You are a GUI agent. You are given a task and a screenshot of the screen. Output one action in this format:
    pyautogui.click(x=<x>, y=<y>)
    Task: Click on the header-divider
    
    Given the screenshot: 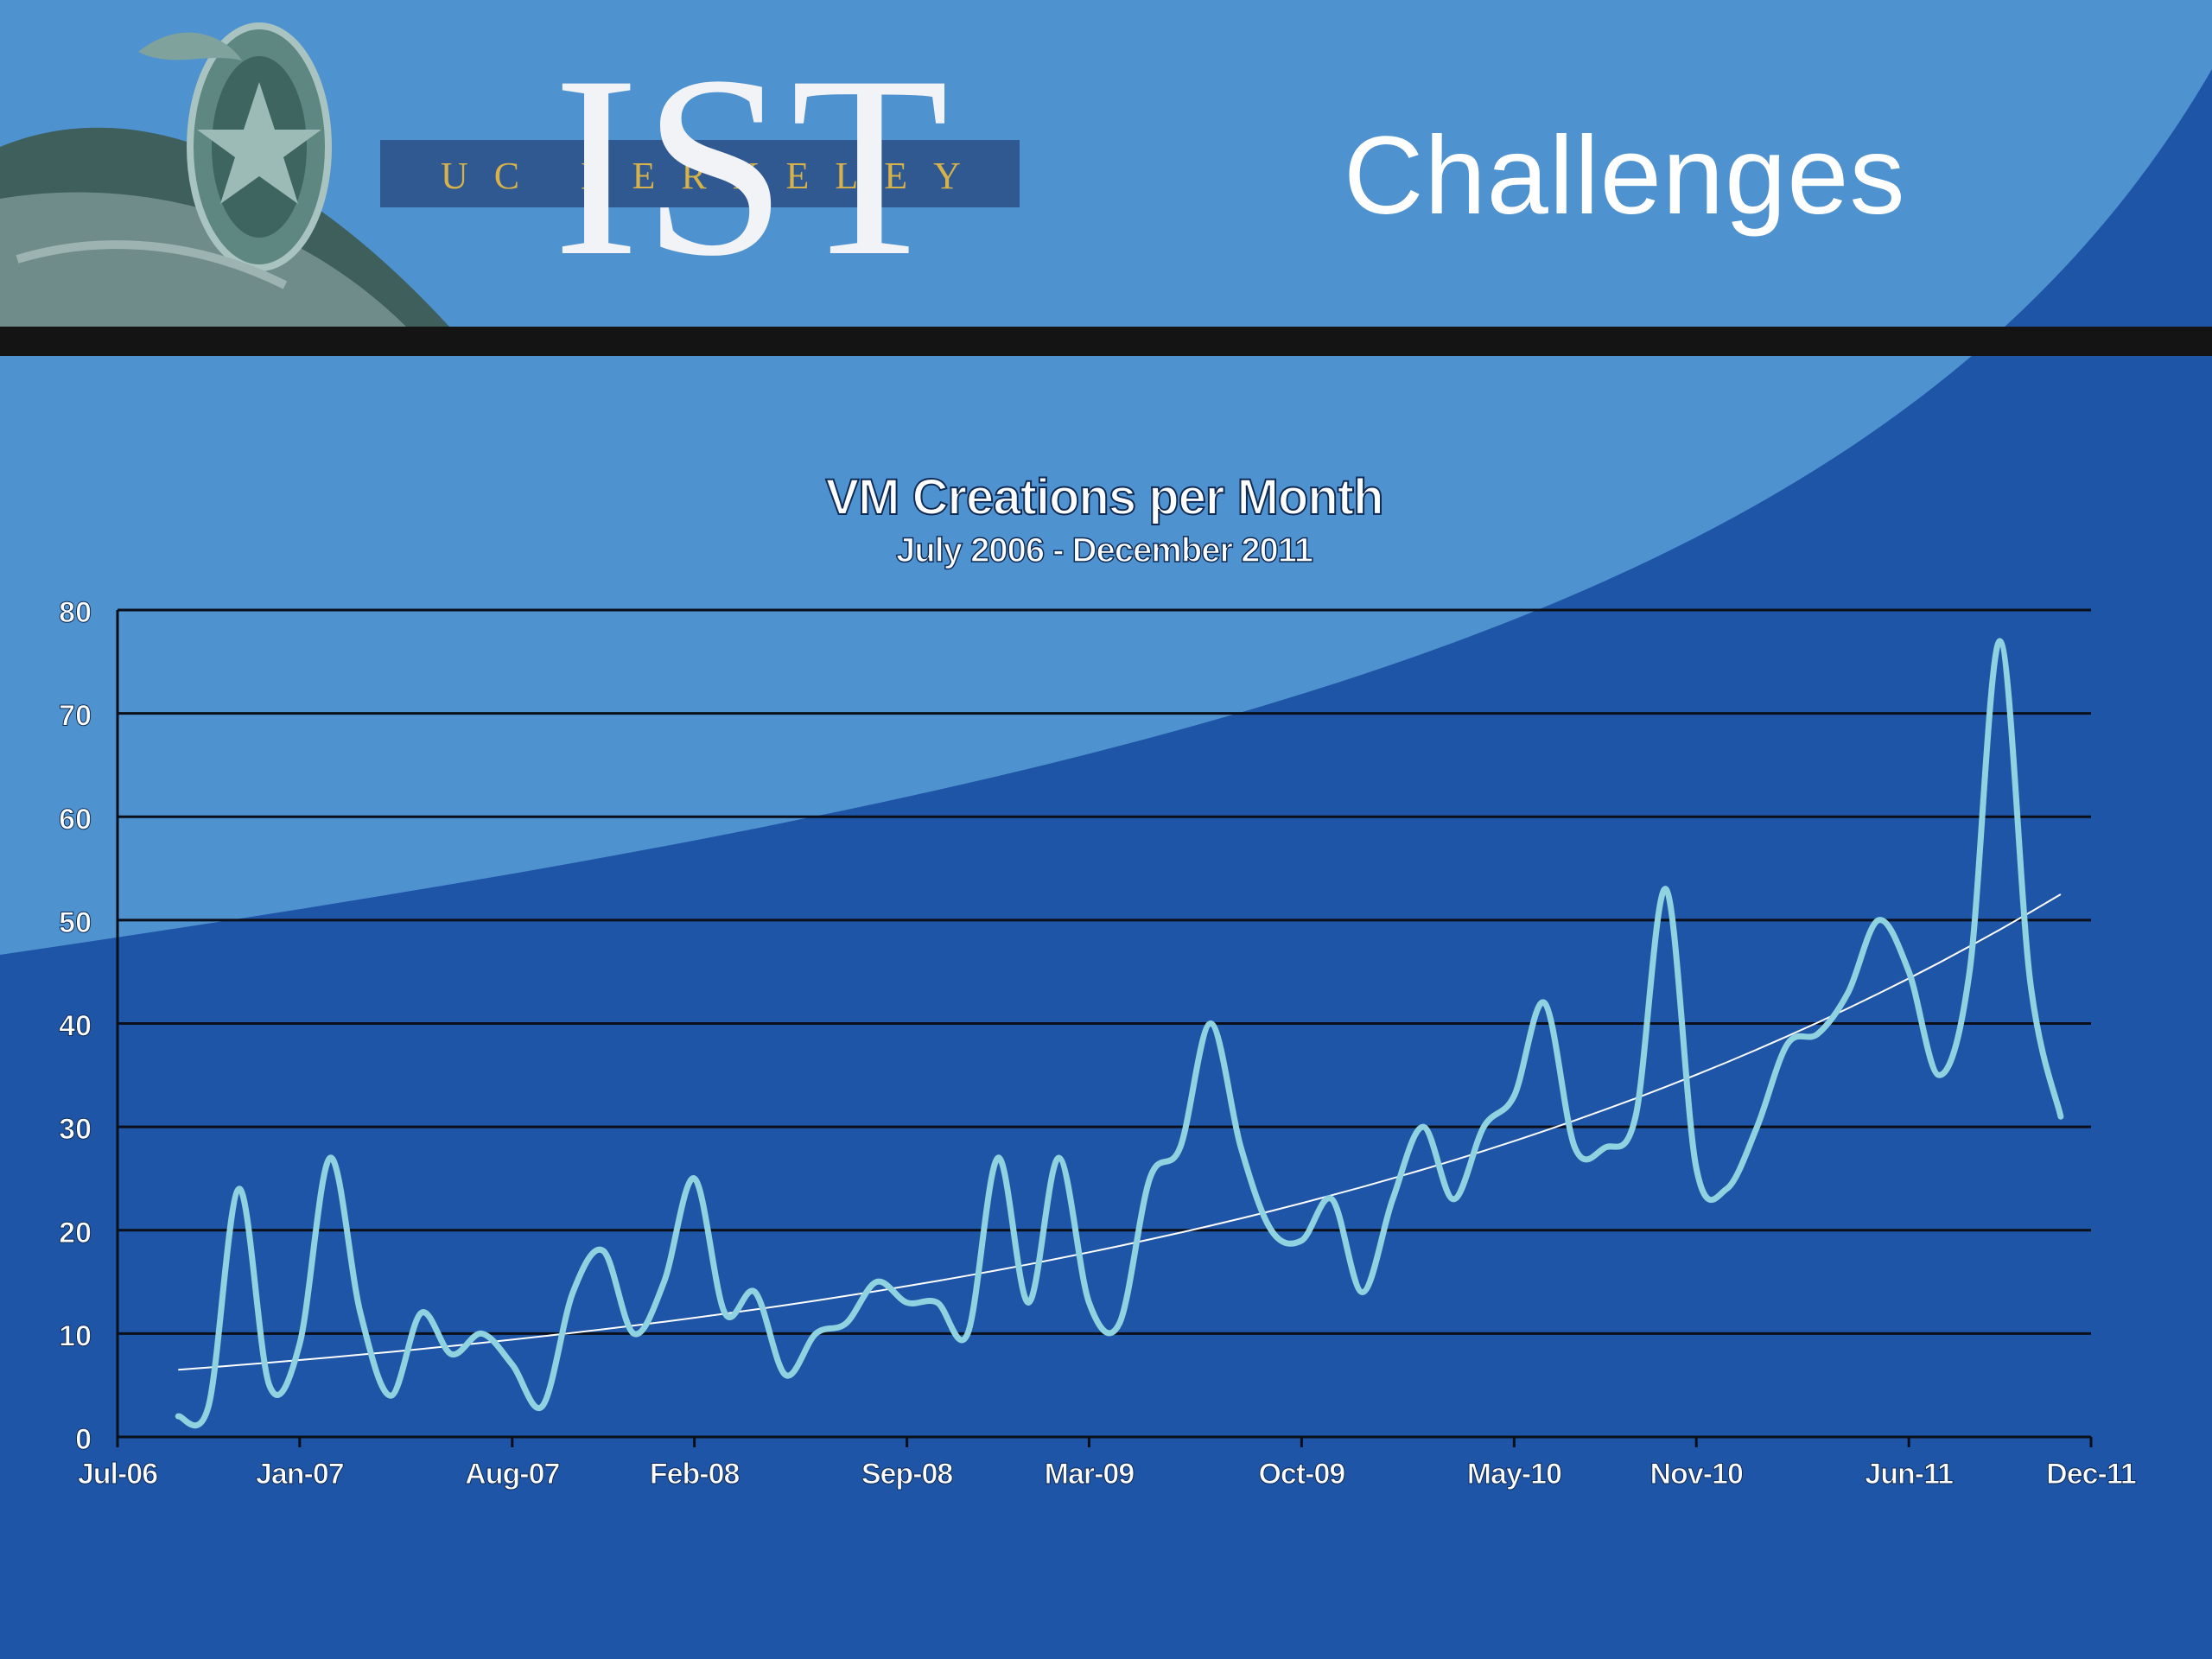 What is the action you would take?
    pyautogui.click(x=1106, y=341)
    